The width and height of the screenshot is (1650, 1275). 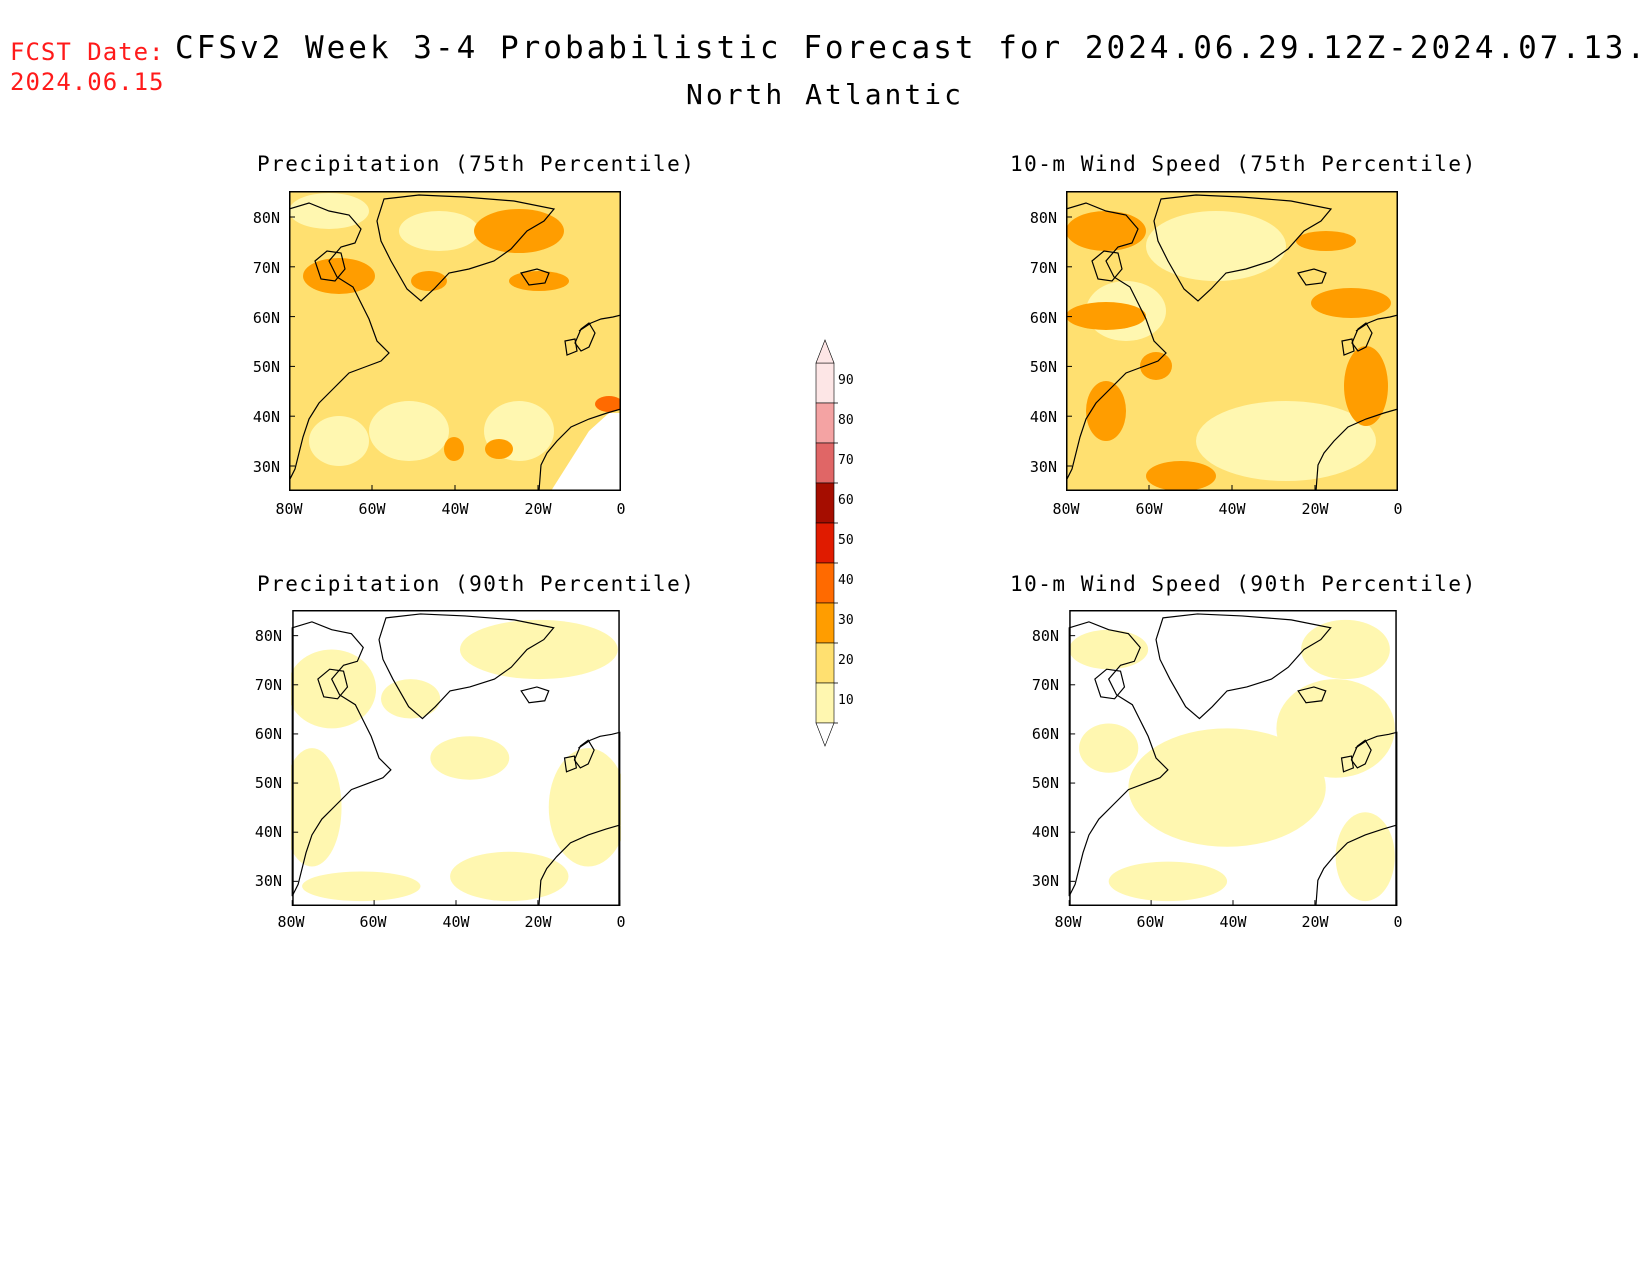 I want to click on colorbar-label: 80, so click(x=846, y=420).